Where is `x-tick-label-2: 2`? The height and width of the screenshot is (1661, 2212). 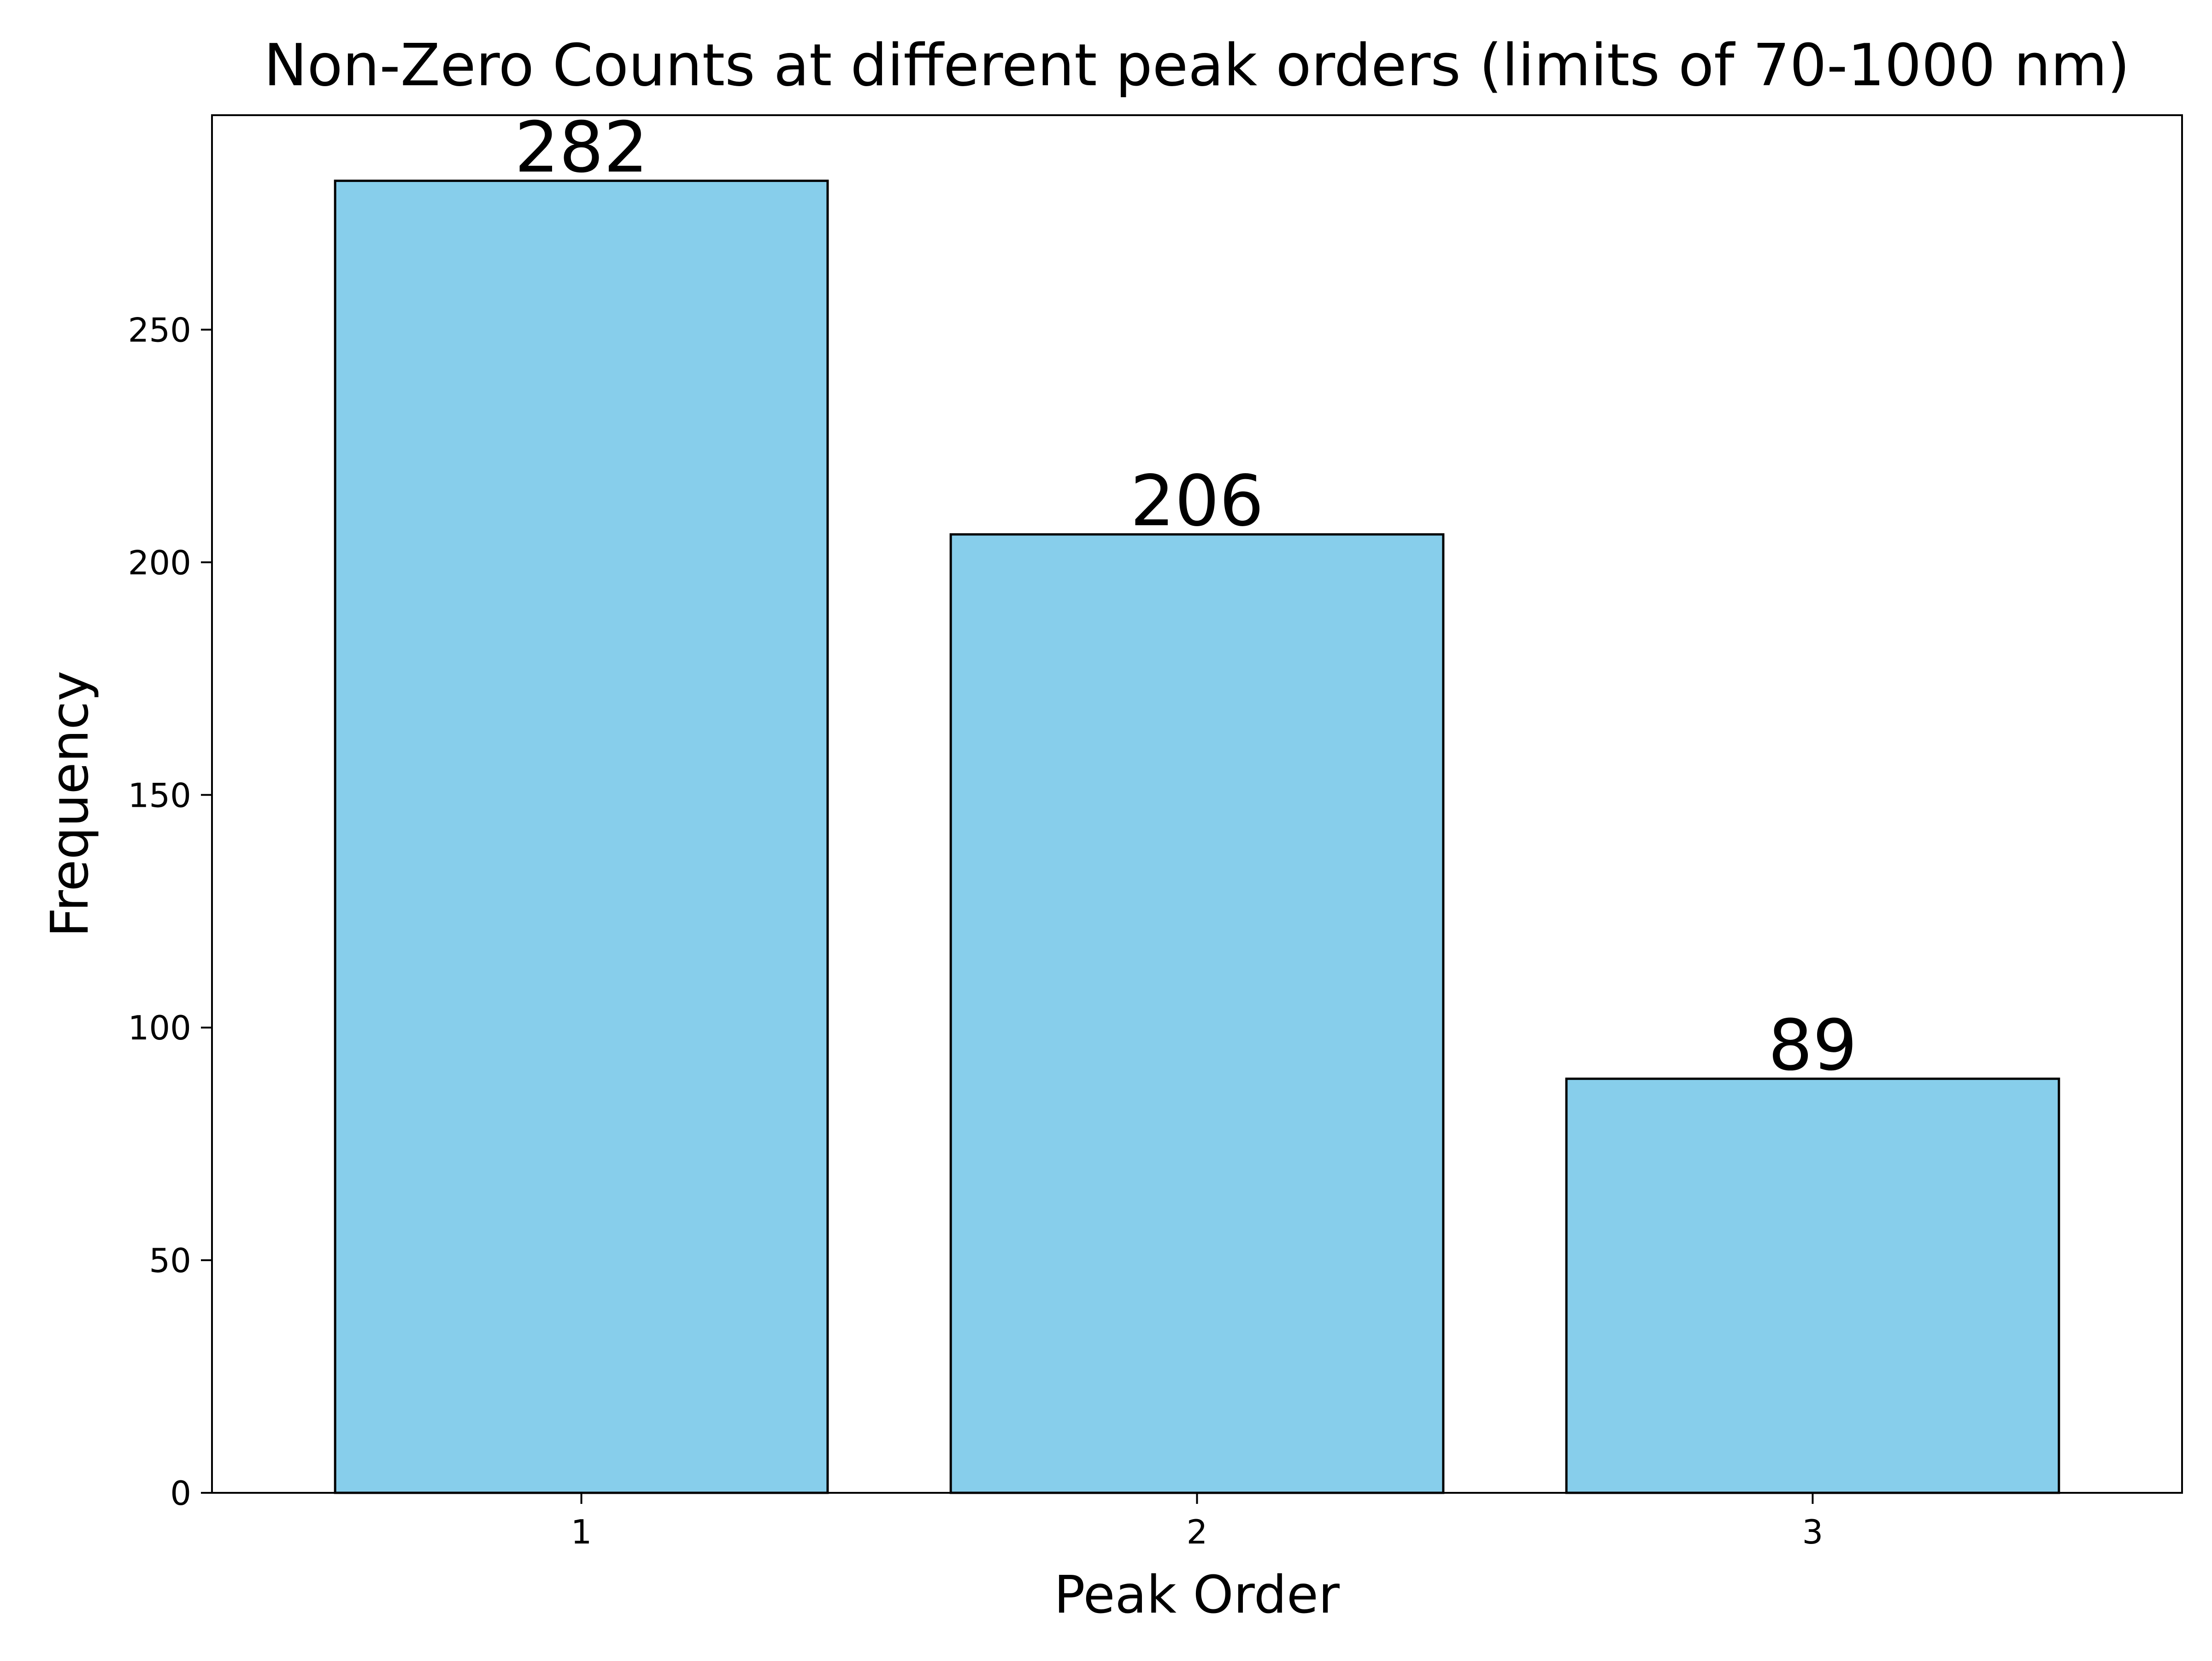
x-tick-label-2: 2 is located at coordinates (1197, 1532).